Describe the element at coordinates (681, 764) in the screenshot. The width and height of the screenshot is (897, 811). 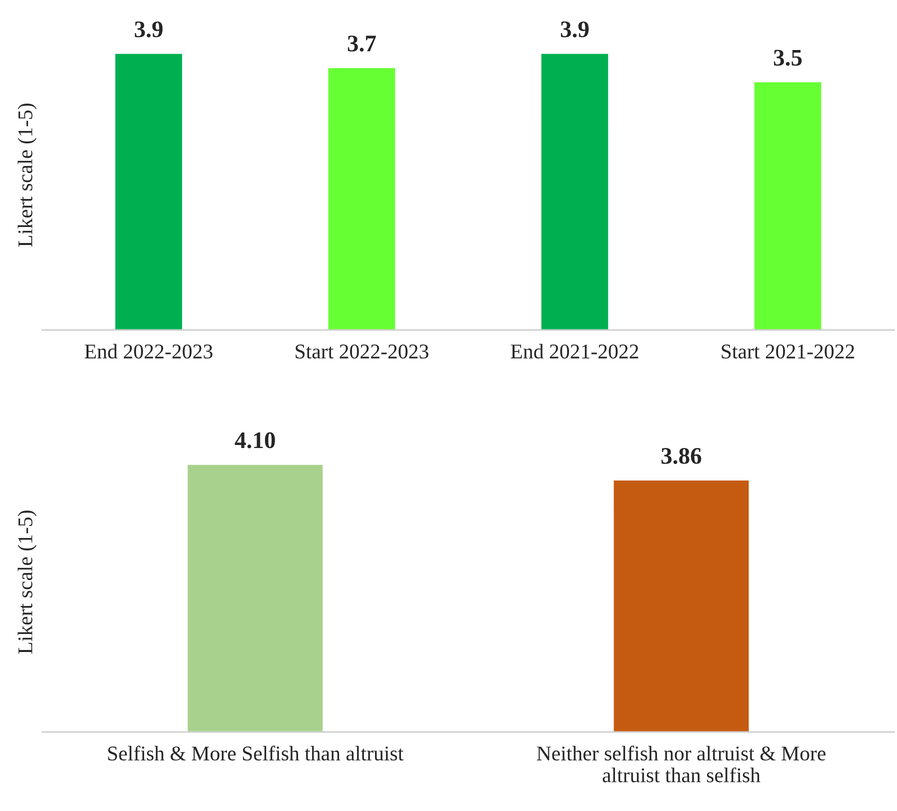
I see `x-tick-label: Neither selfish nor altruist & More altruist than selfish` at that location.